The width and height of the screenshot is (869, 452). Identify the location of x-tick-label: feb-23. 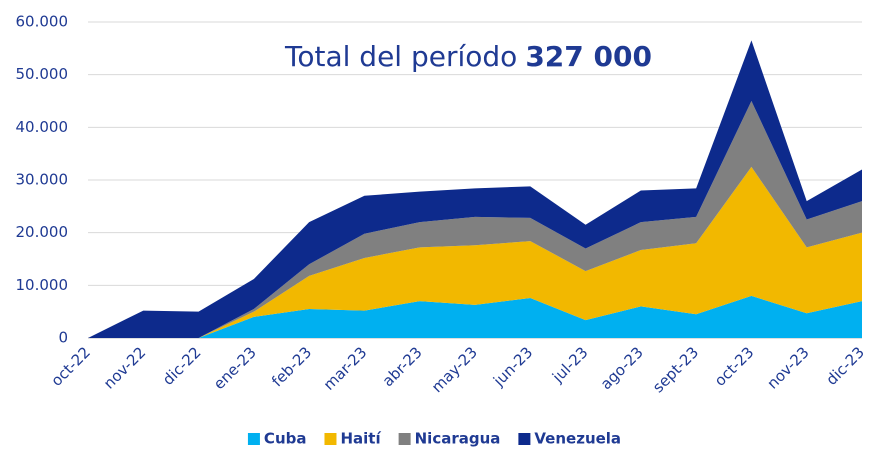
(291, 366).